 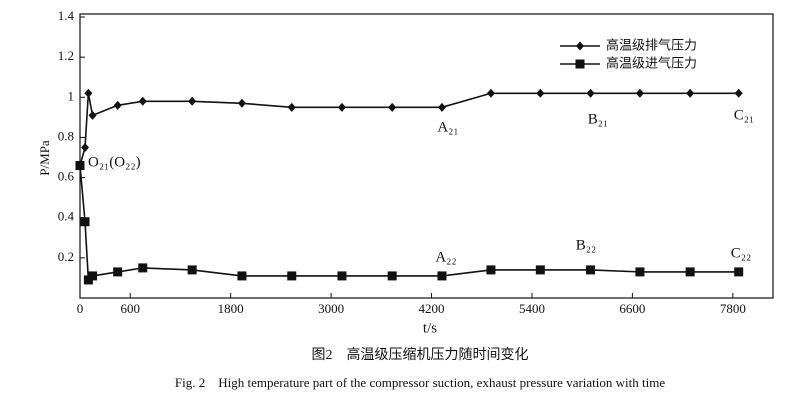 I want to click on x-tick-label: 6600, so click(x=632, y=308).